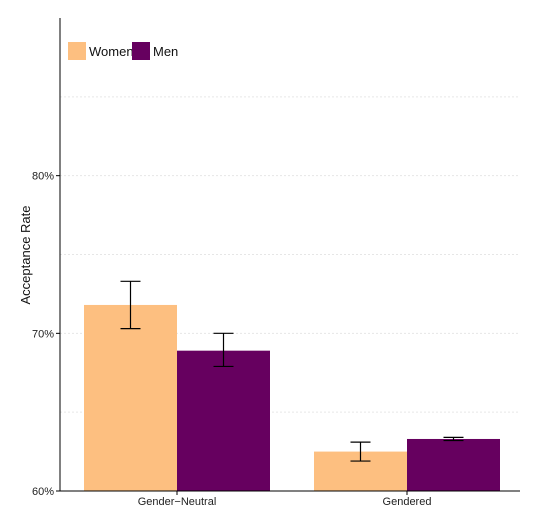 The width and height of the screenshot is (540, 520). Describe the element at coordinates (43, 177) in the screenshot. I see `y-tick-label: 80%` at that location.